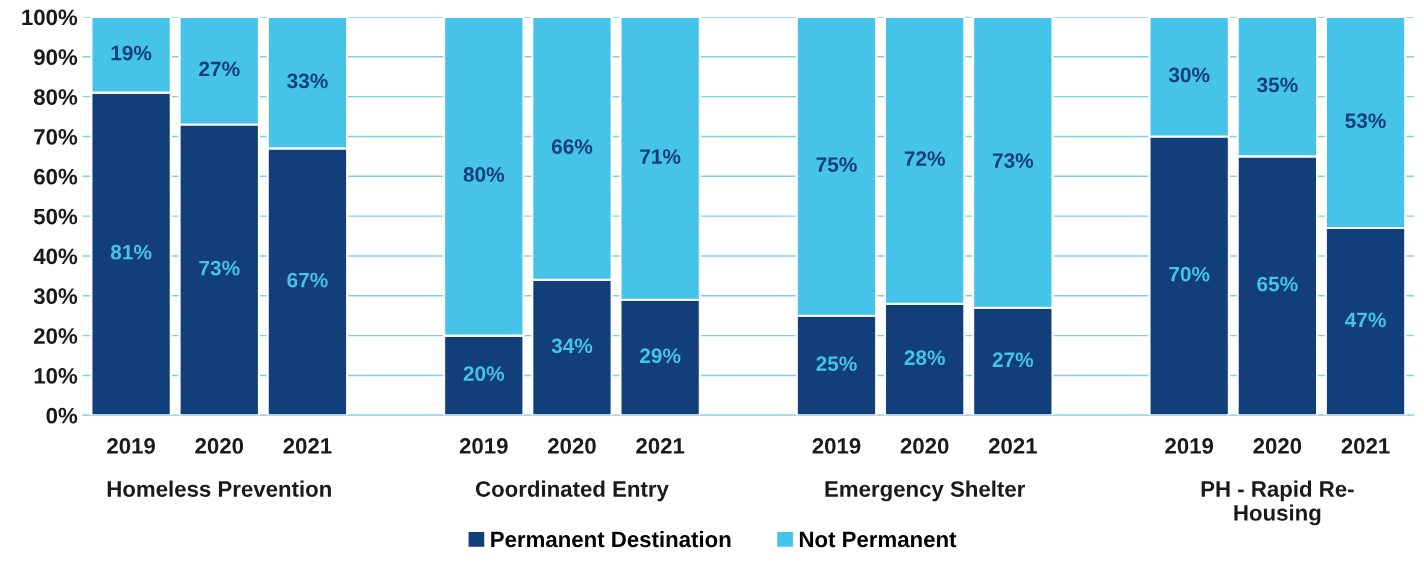 The height and width of the screenshot is (565, 1424). Describe the element at coordinates (1277, 85) in the screenshot. I see `data-label: 35%` at that location.